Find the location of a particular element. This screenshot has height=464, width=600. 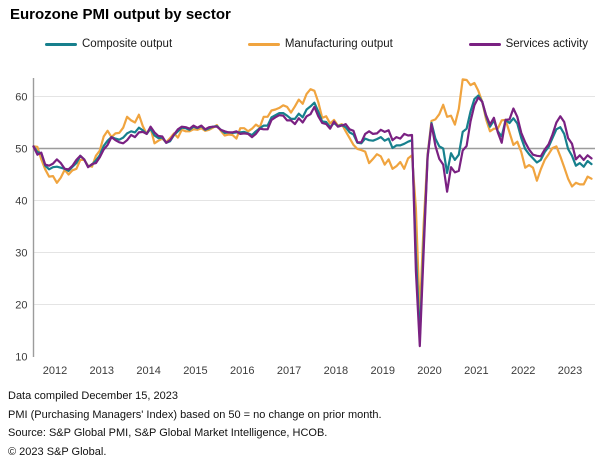

svg-text: 20 is located at coordinates (21, 306).